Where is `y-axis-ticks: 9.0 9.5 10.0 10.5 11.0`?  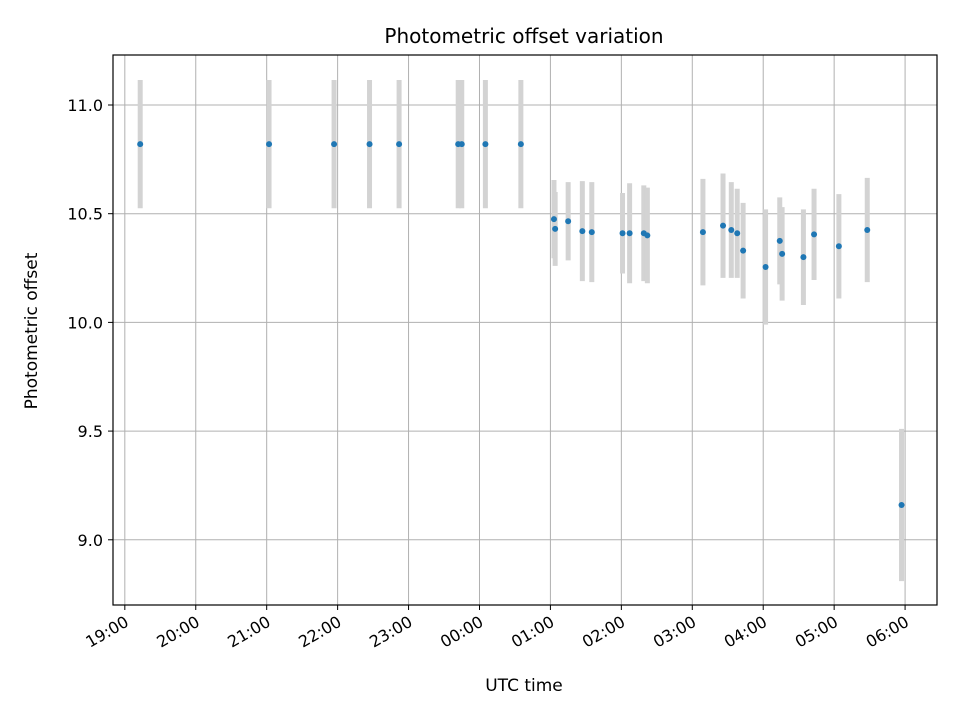 y-axis-ticks: 9.0 9.5 10.0 10.5 11.0 is located at coordinates (90, 323).